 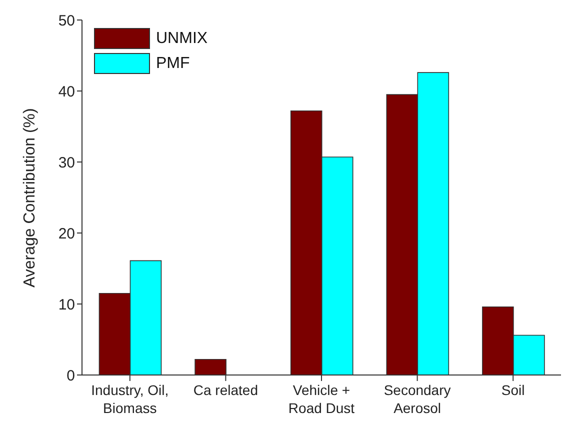 What do you see at coordinates (30, 198) in the screenshot?
I see `y-axis-title: Average Contribution (%)` at bounding box center [30, 198].